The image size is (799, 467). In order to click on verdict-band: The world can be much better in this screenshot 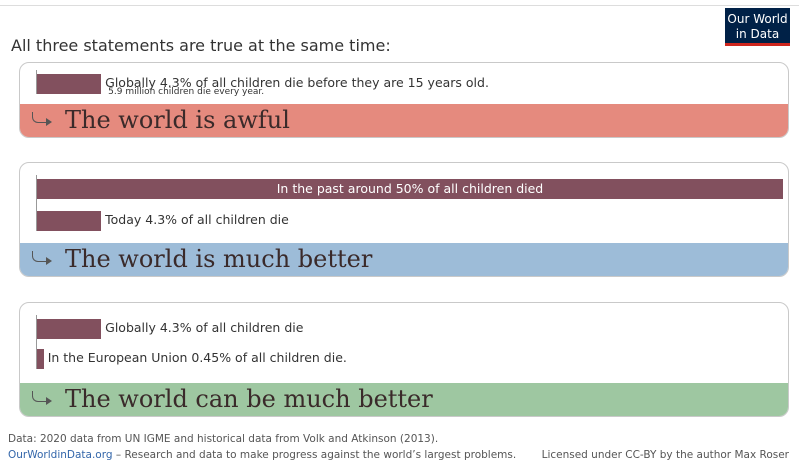, I will do `click(404, 399)`.